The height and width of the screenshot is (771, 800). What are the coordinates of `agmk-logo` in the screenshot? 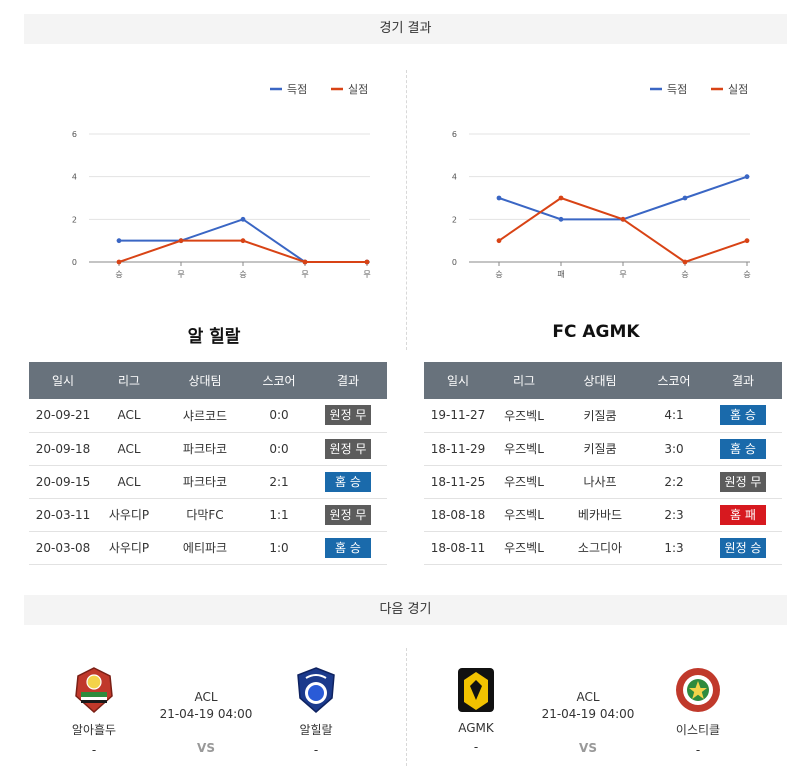 It's located at (476, 690).